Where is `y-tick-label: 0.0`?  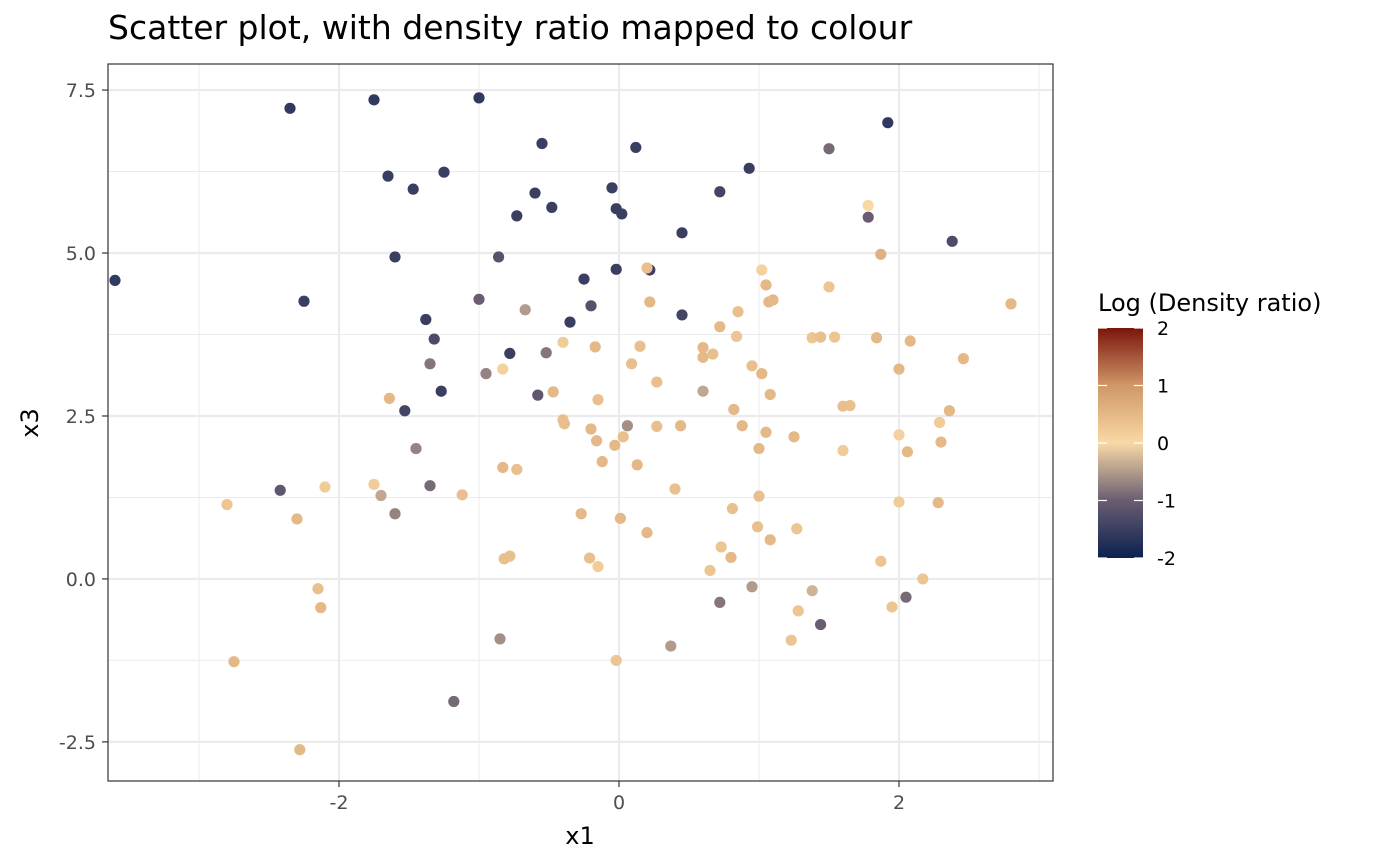
y-tick-label: 0.0 is located at coordinates (81, 580).